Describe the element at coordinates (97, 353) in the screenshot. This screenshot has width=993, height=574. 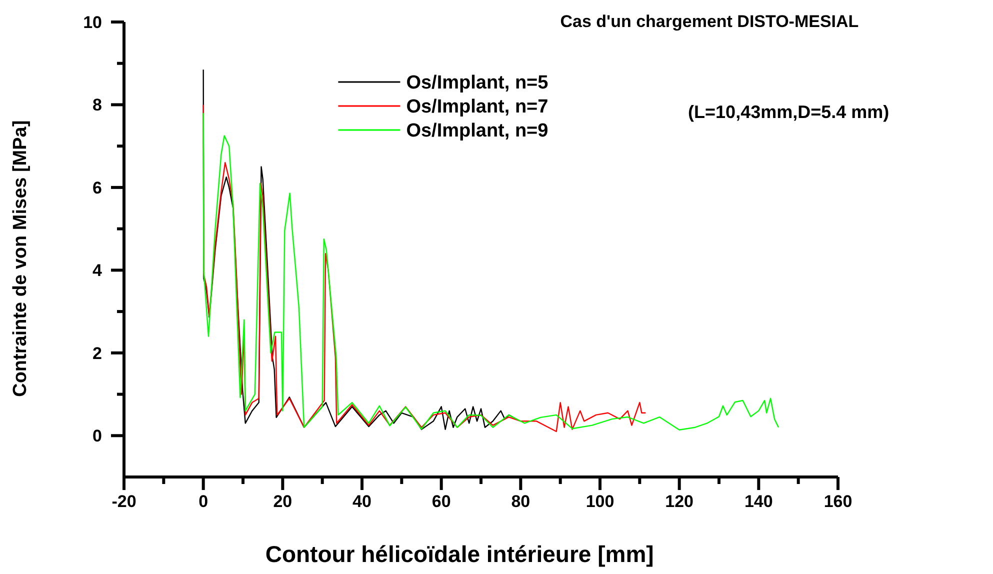
I see `y-tick-label: 2` at that location.